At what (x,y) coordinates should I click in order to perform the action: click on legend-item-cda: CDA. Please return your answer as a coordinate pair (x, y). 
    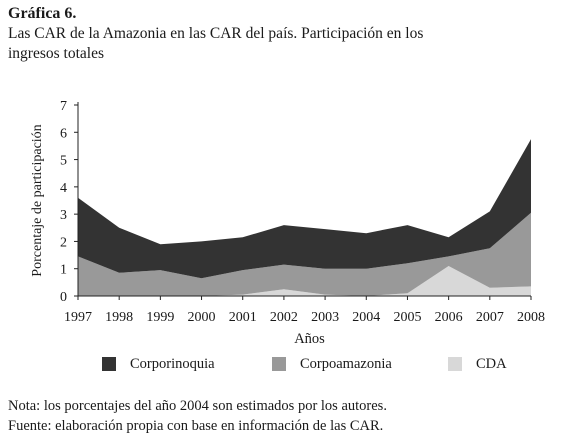
    Looking at the image, I should click on (477, 364).